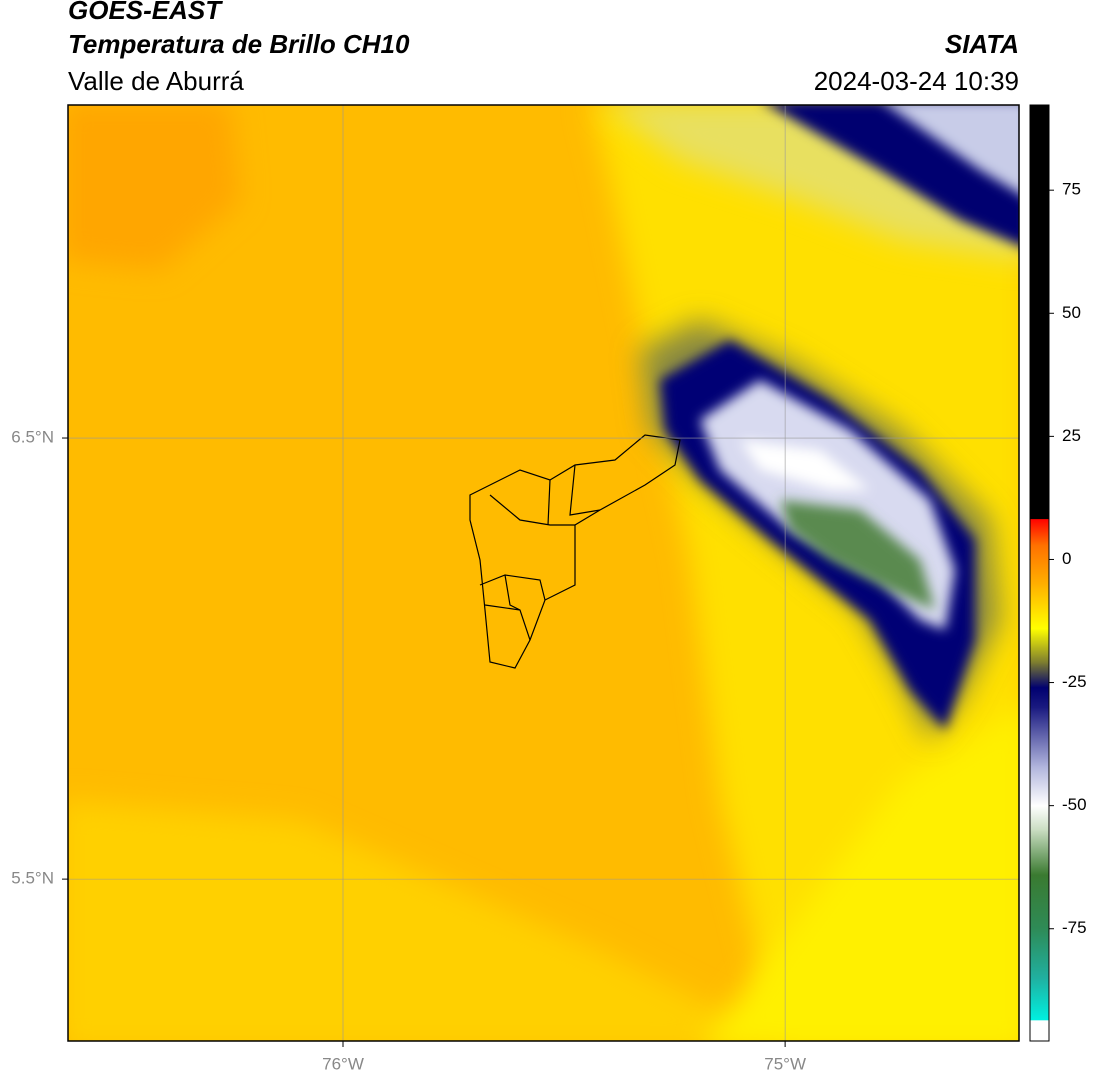 The height and width of the screenshot is (1078, 1094). I want to click on colorbar-tick-label: 0, so click(1066, 558).